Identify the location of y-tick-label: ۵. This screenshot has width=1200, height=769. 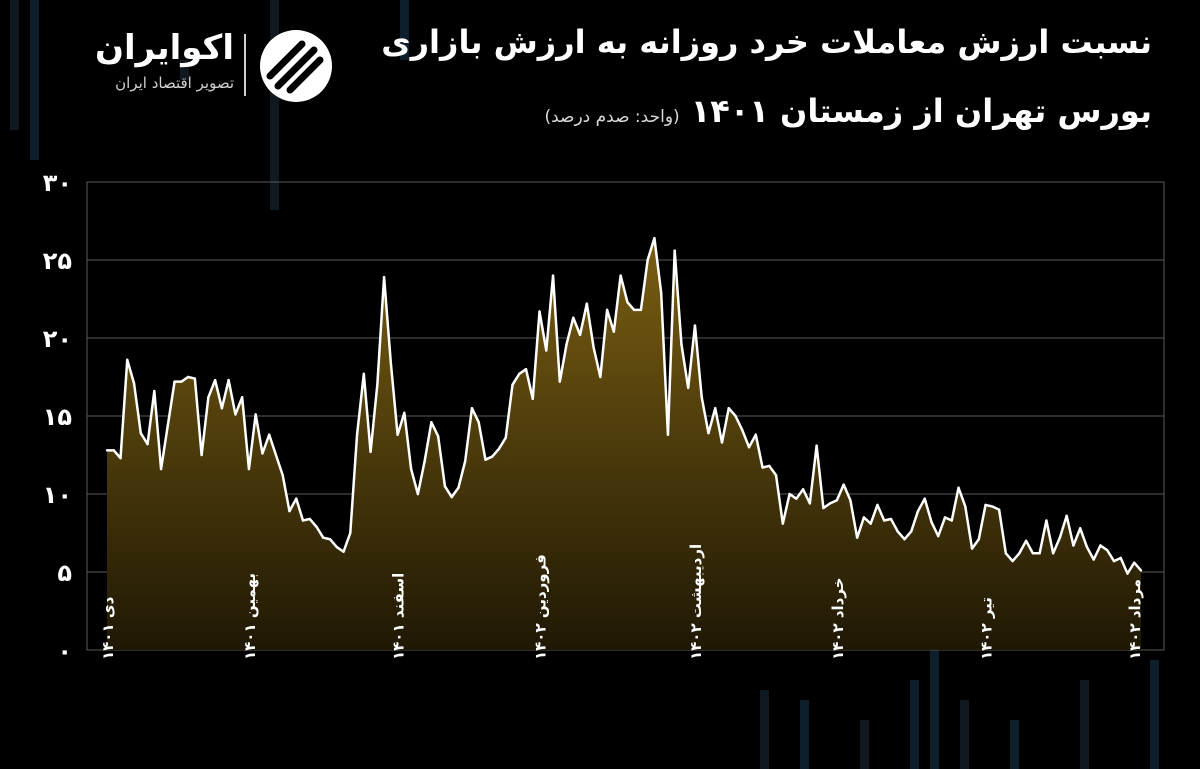
(64, 573).